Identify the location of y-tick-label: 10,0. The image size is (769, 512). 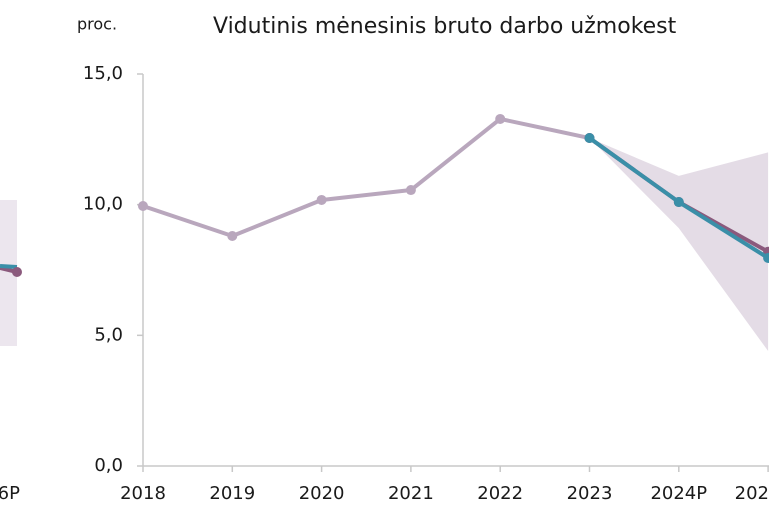
(103, 204).